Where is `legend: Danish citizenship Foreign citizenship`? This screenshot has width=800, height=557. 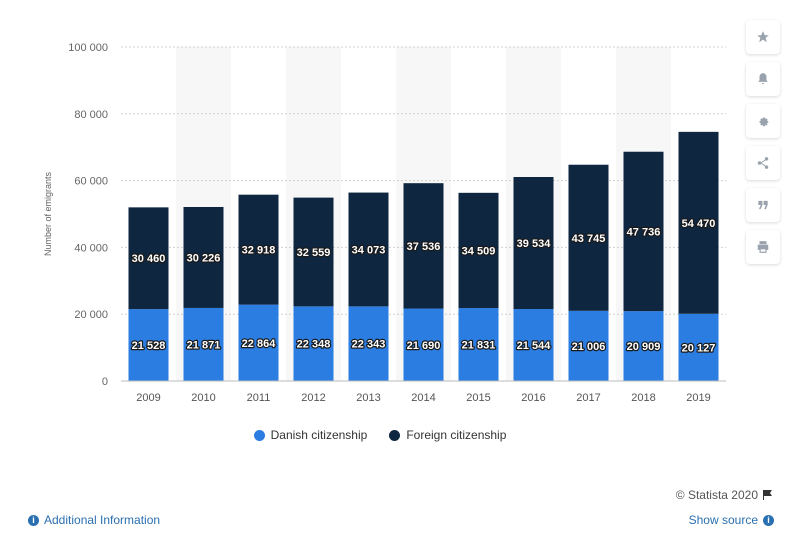
legend: Danish citizenship Foreign citizenship is located at coordinates (380, 435).